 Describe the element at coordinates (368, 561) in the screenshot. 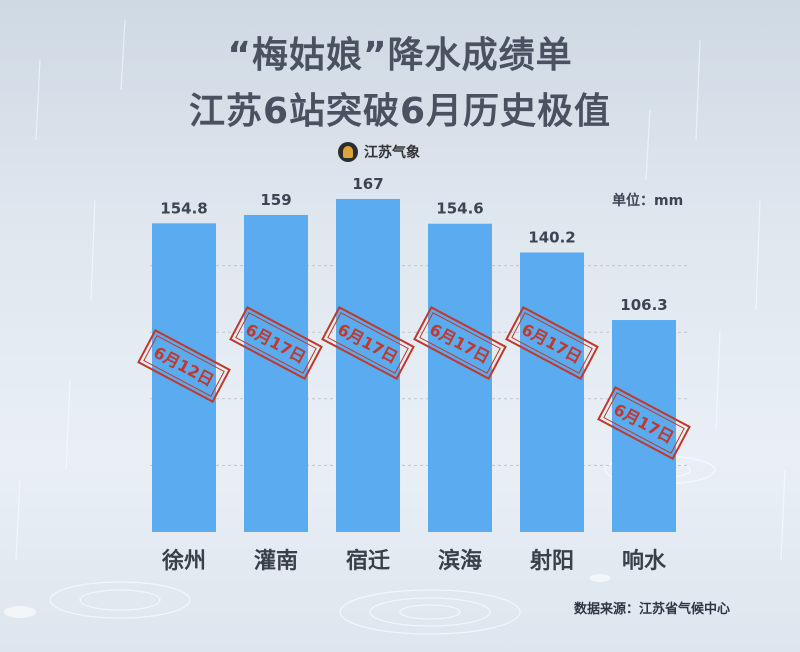

I see `category-label-3: 宿迁` at that location.